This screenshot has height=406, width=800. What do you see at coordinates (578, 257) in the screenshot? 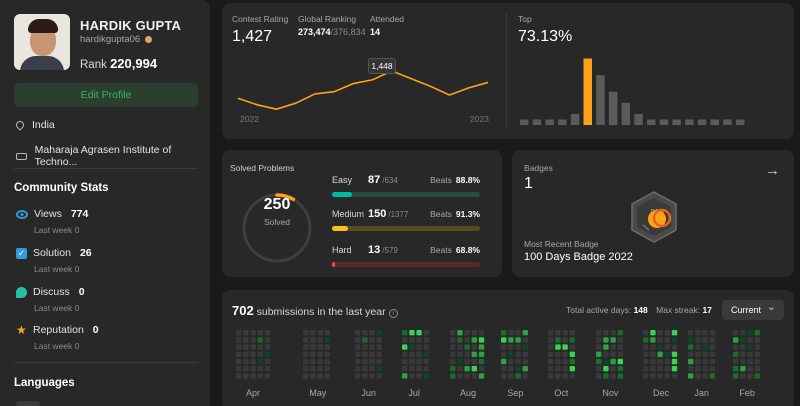
I see `most-recent-badge-name: 100 Days Badge 2022` at bounding box center [578, 257].